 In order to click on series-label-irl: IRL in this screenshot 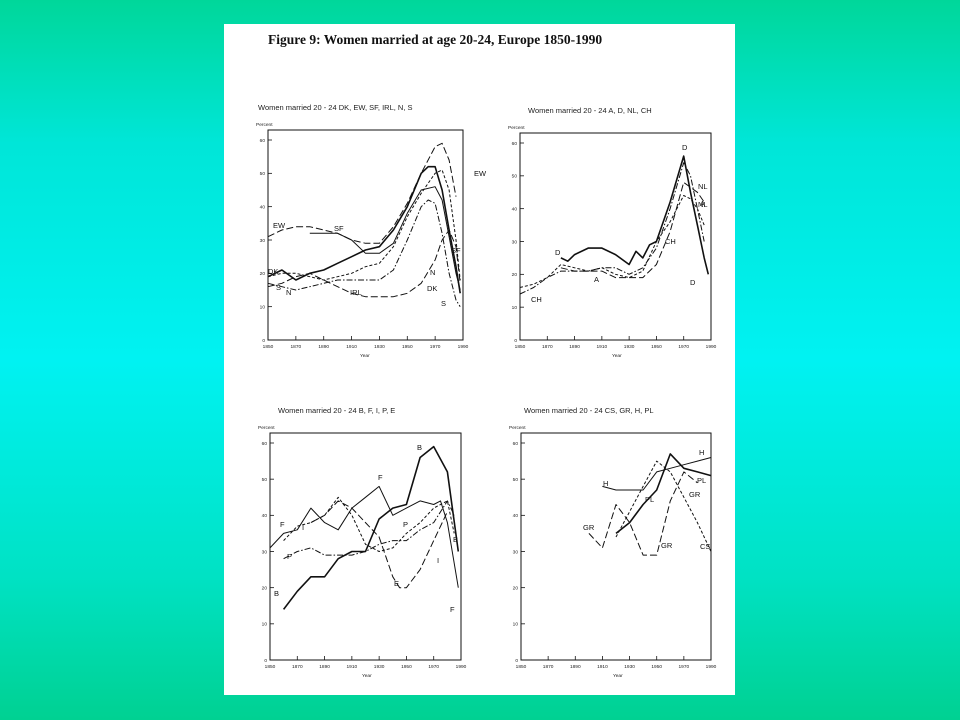, I will do `click(356, 292)`.